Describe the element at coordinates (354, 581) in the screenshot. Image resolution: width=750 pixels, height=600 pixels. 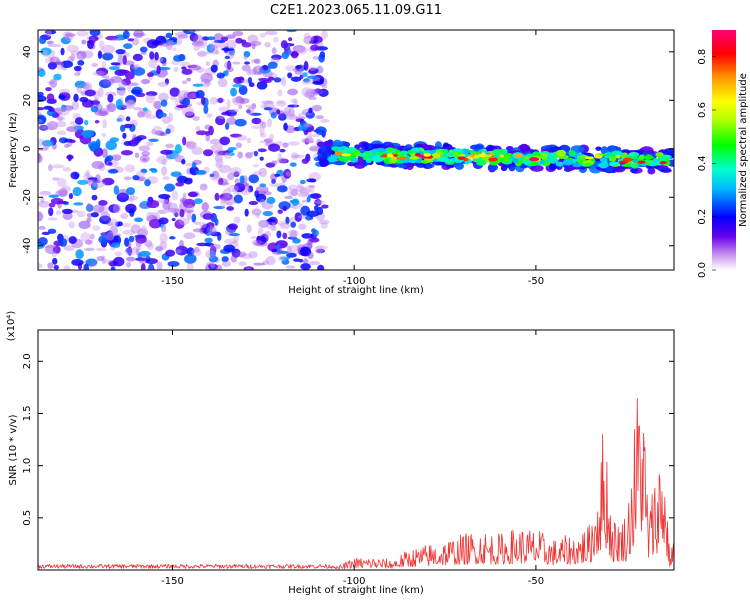
I see `snr-x-tick-label: -100` at that location.